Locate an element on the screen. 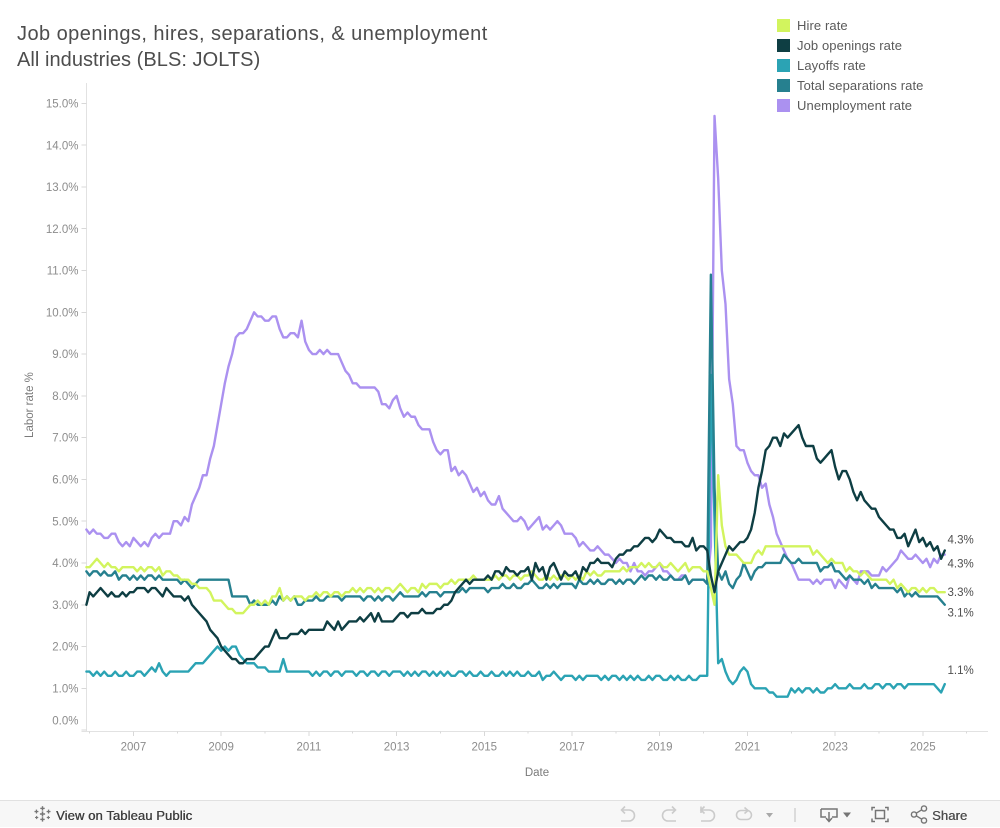 The image size is (1000, 828). svg-text: 11.0% is located at coordinates (63, 272).